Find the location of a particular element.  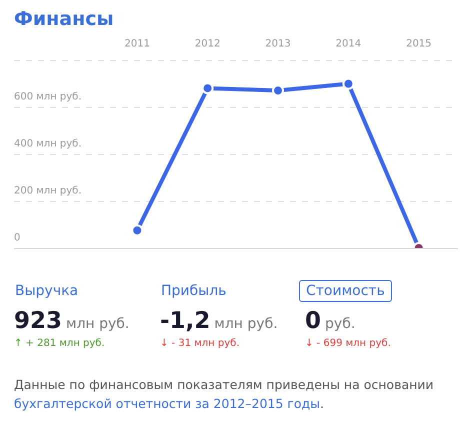

text: Данные по финансовым показателям приведены на основании is located at coordinates (224, 384).